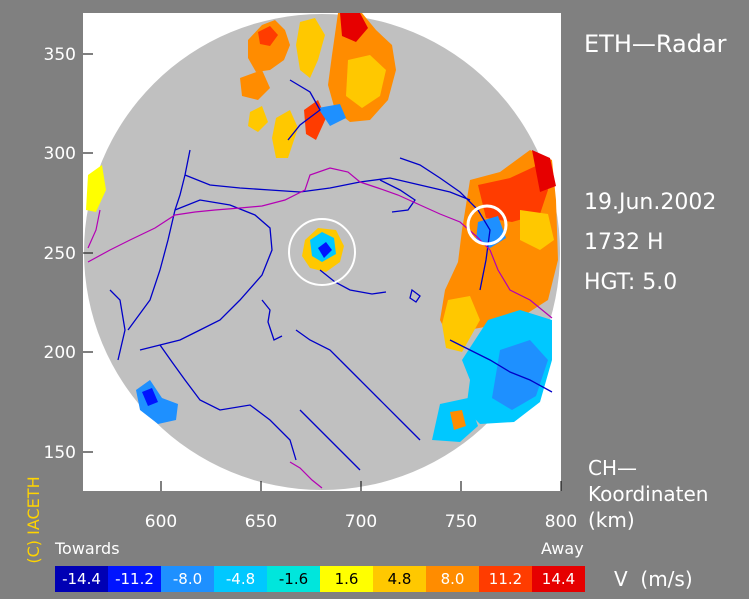  What do you see at coordinates (521, 284) in the screenshot?
I see `border-east` at bounding box center [521, 284].